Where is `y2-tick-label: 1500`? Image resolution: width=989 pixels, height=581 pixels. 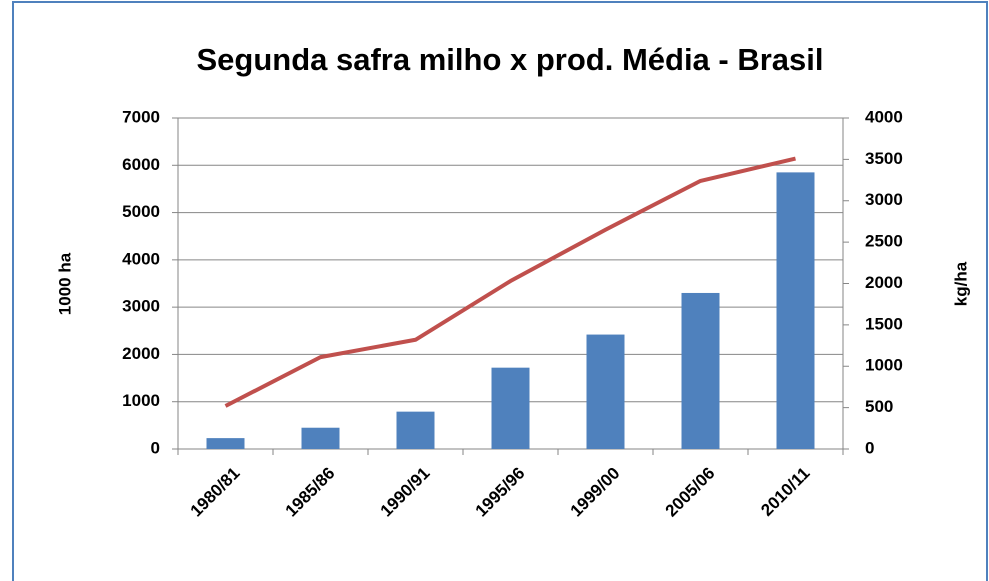 y2-tick-label: 1500 is located at coordinates (884, 323).